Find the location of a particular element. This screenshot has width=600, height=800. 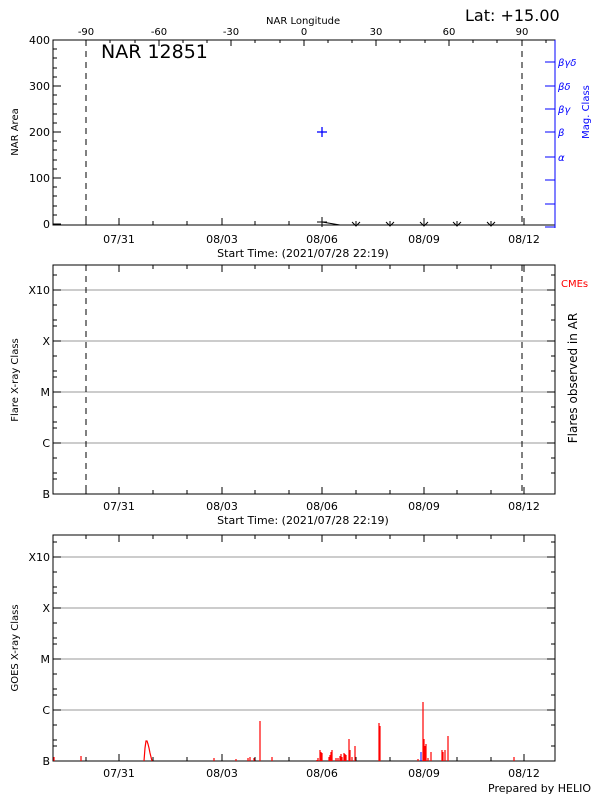

panel3-date-labels: 07/31 08/03 08/06 08/09 08/12 is located at coordinates (321, 773).